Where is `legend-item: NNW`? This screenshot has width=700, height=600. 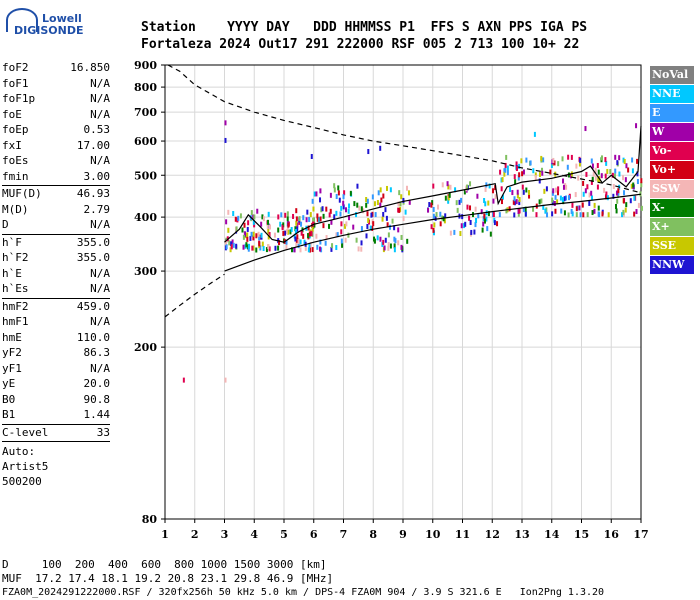
legend-item: NNW is located at coordinates (672, 265).